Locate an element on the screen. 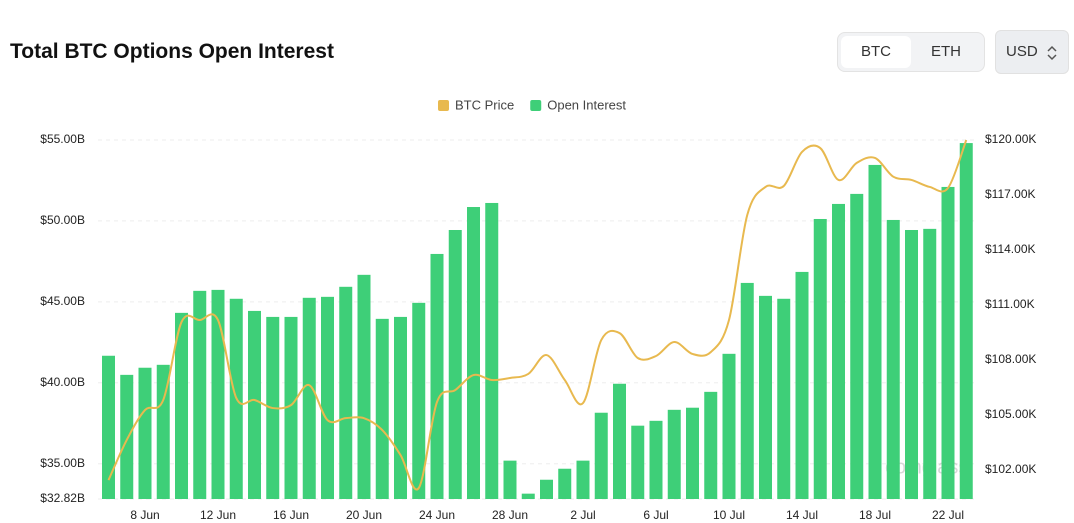  x-tick-label: 12 Jun is located at coordinates (218, 515).